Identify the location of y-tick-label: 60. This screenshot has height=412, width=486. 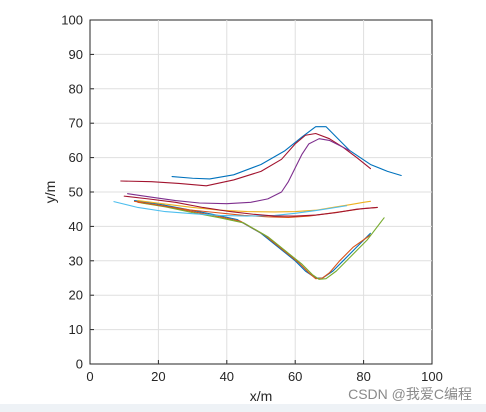
(76, 157).